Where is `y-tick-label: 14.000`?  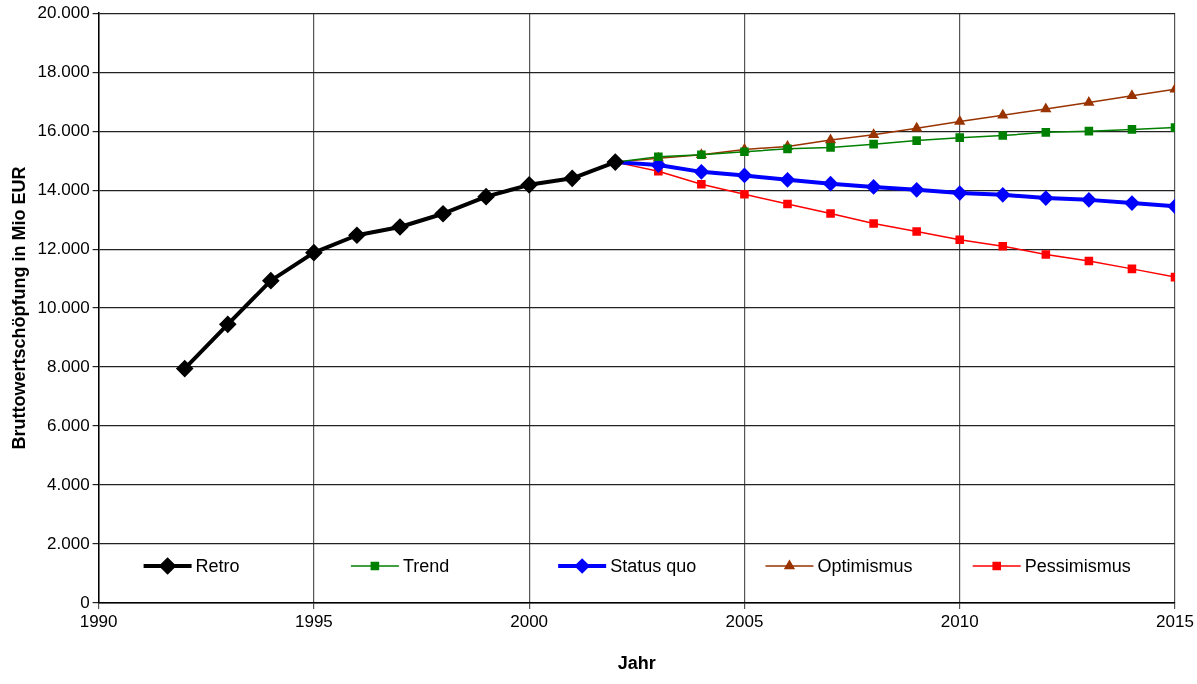
y-tick-label: 14.000 is located at coordinates (63, 189).